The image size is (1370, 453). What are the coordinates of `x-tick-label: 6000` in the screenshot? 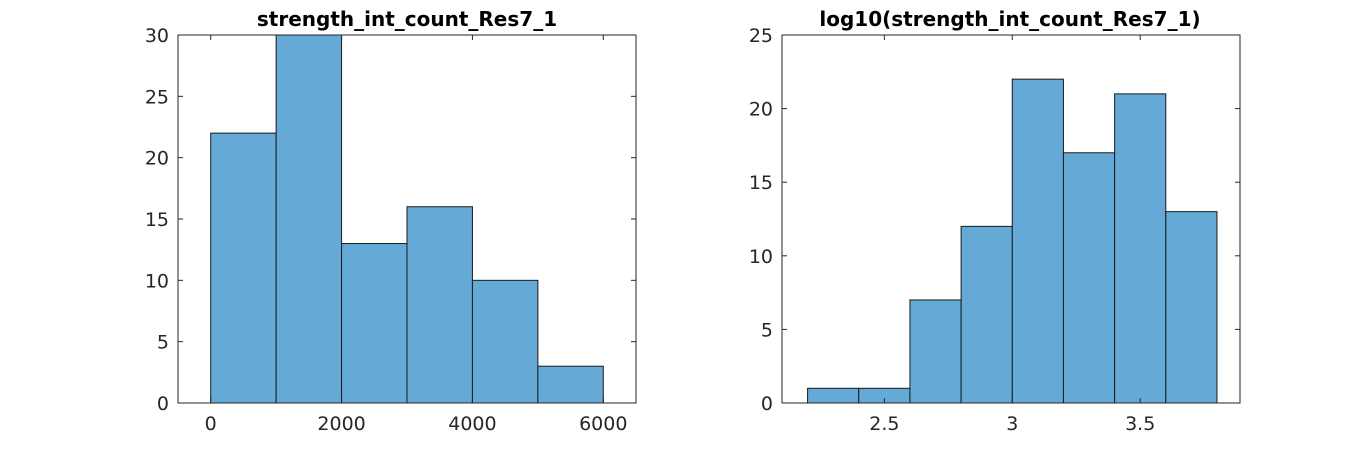 It's located at (603, 424).